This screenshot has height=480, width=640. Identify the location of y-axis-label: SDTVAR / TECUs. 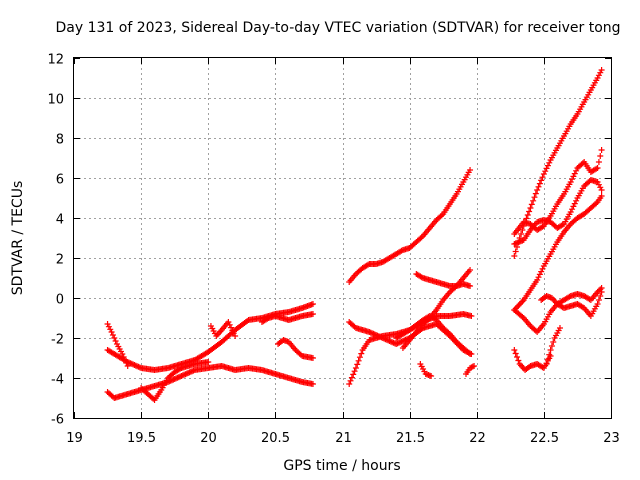
(18, 238).